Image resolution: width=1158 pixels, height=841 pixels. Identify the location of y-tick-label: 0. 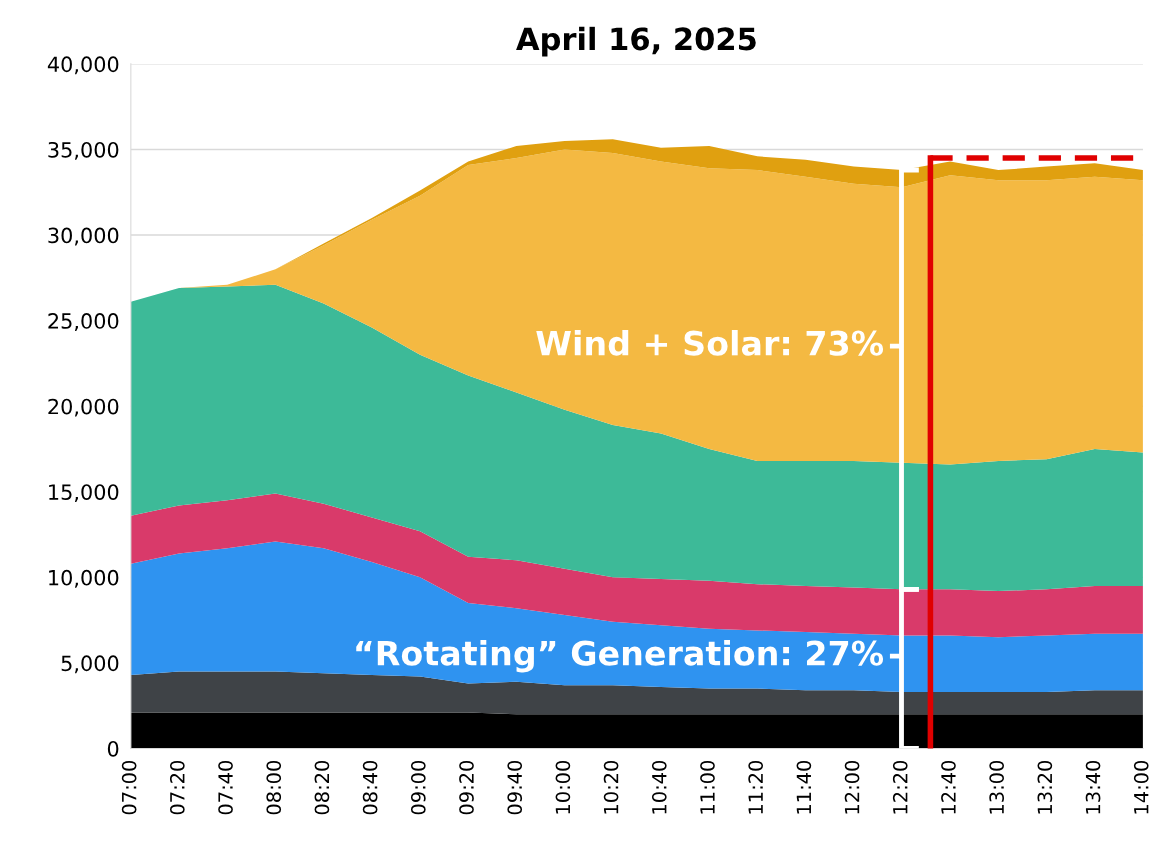
(113, 748).